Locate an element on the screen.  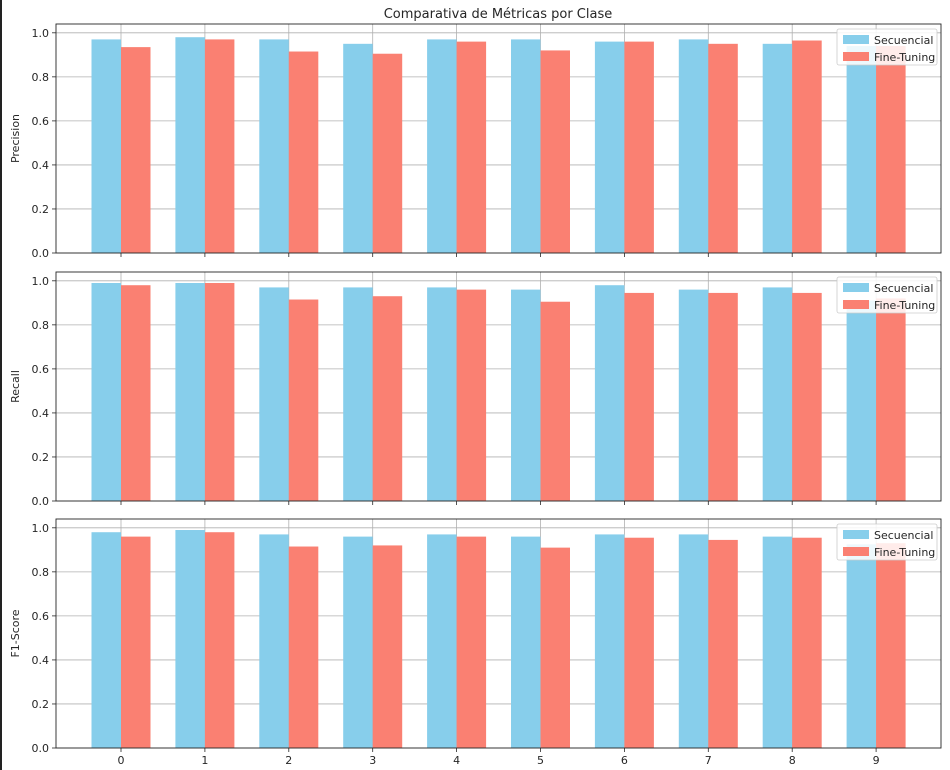
x-tick-label: 2 is located at coordinates (288, 760).